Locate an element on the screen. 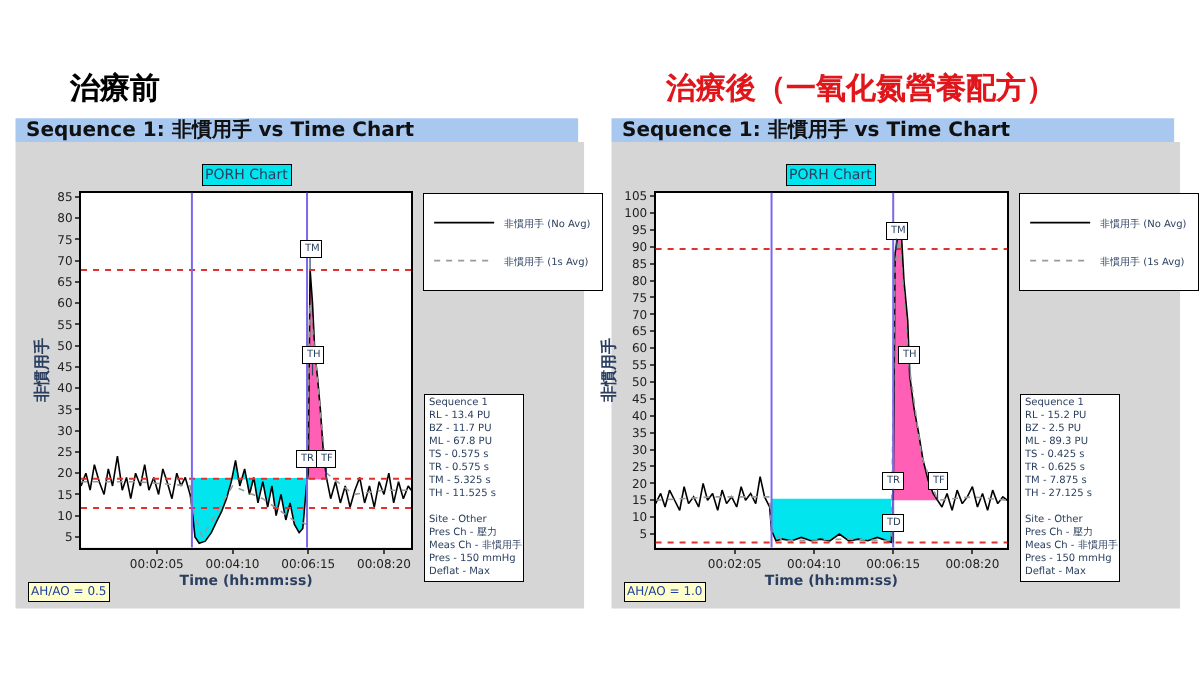 This screenshot has height=676, width=1200. chart-title: 治療後（一氧化氮營養配方） is located at coordinates (860, 88).